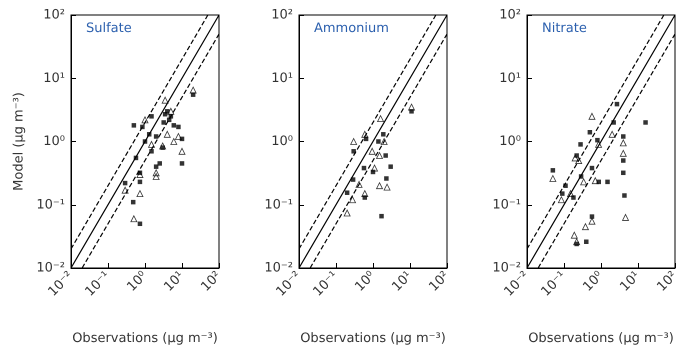 Image resolution: width=696 pixels, height=357 pixels. What do you see at coordinates (109, 28) in the screenshot?
I see `text: Sulfate` at bounding box center [109, 28].